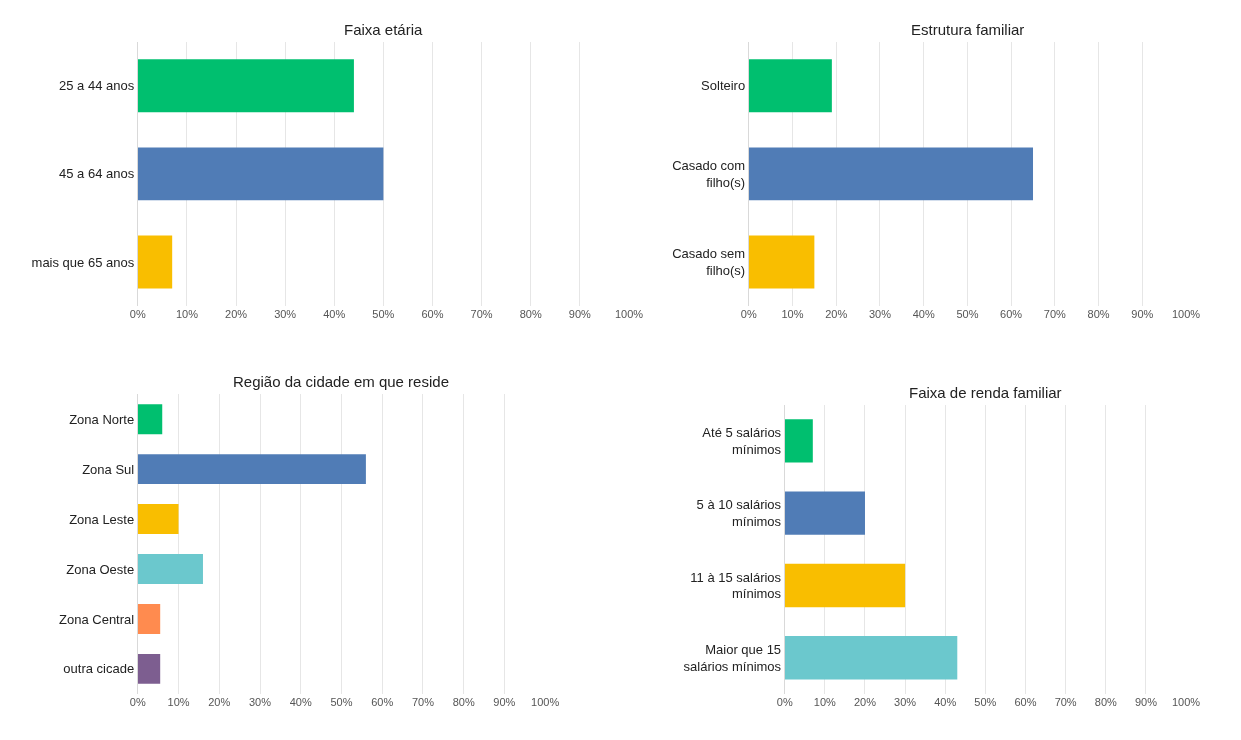  I want to click on y-tick-label: Zona Oeste, so click(100, 569).